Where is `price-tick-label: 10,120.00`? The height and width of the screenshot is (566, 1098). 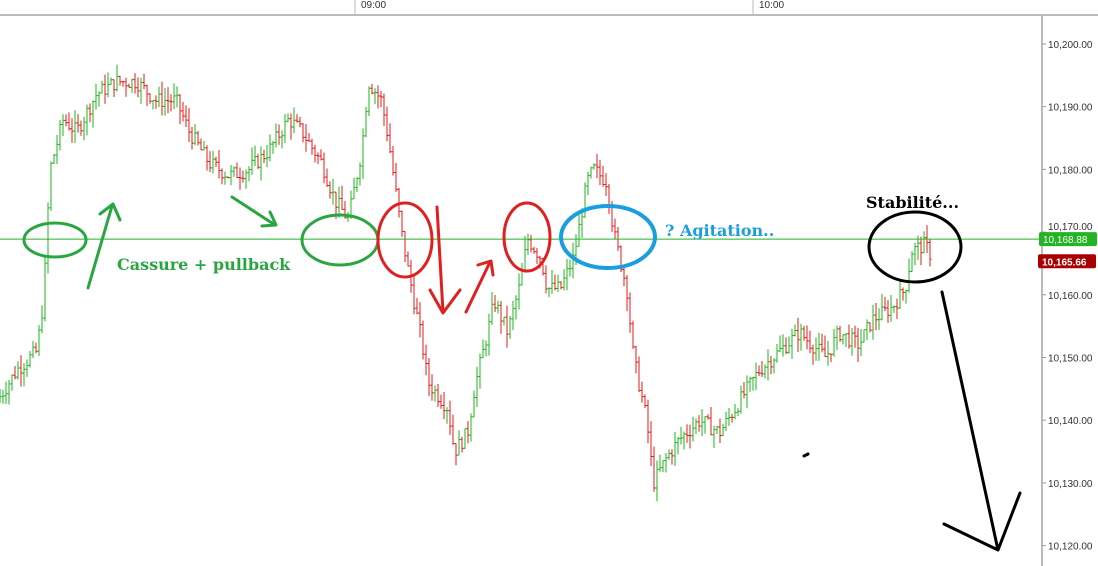
price-tick-label: 10,120.00 is located at coordinates (1070, 547).